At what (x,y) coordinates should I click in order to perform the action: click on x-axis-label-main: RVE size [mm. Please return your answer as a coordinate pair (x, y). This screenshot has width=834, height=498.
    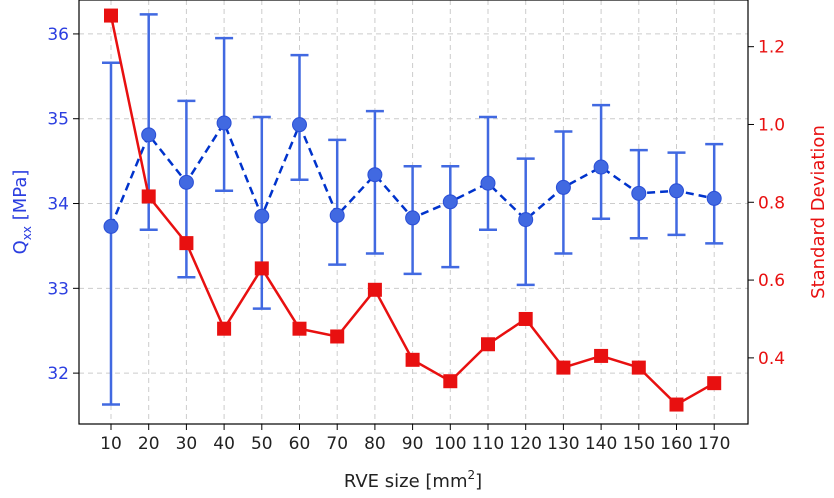
    Looking at the image, I should click on (406, 481).